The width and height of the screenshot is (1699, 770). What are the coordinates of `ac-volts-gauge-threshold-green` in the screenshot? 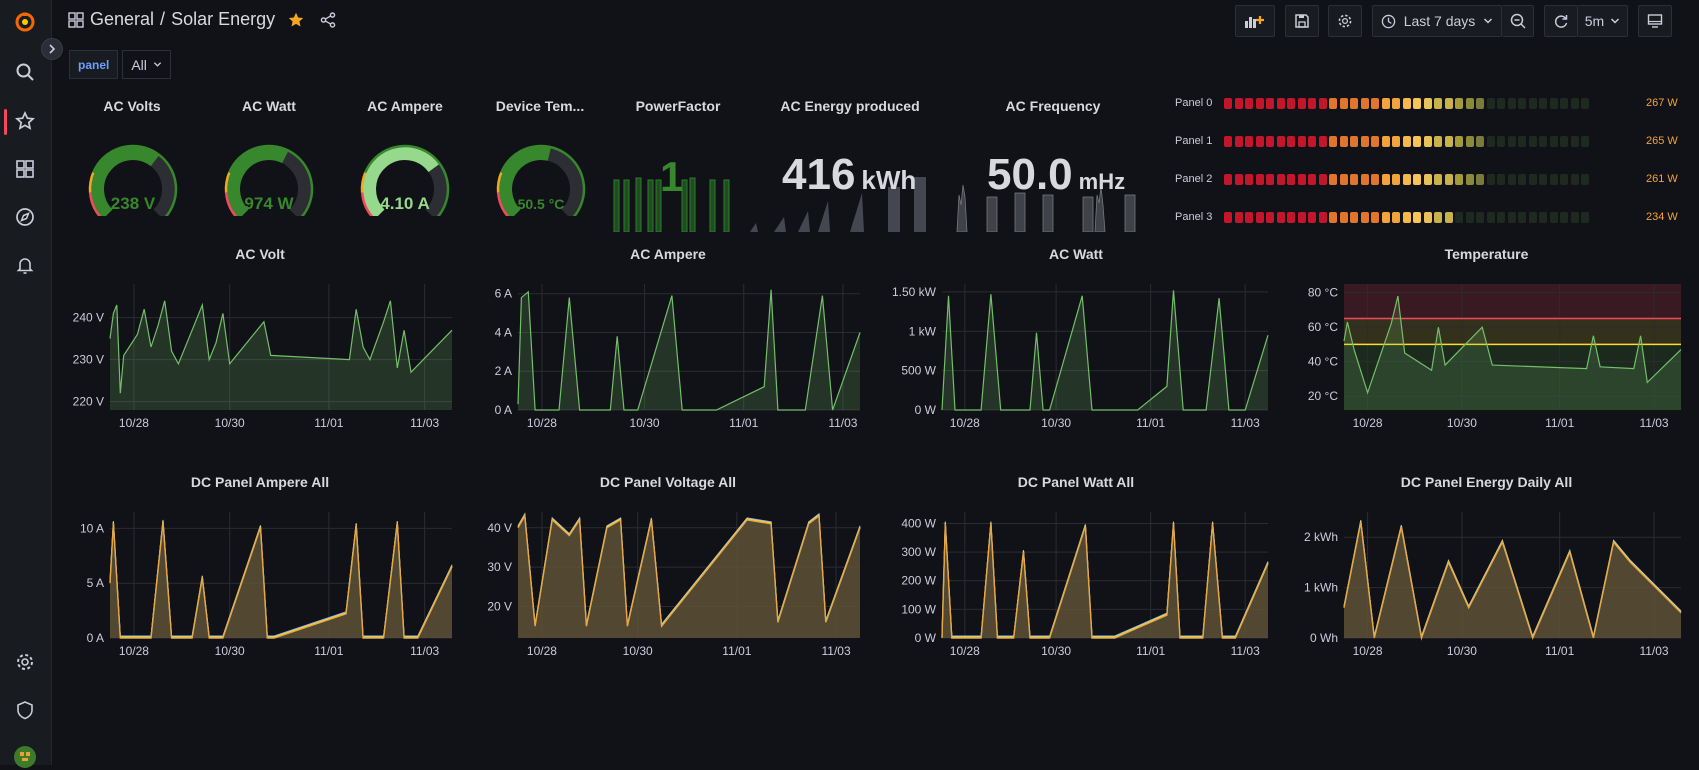 It's located at (135, 180).